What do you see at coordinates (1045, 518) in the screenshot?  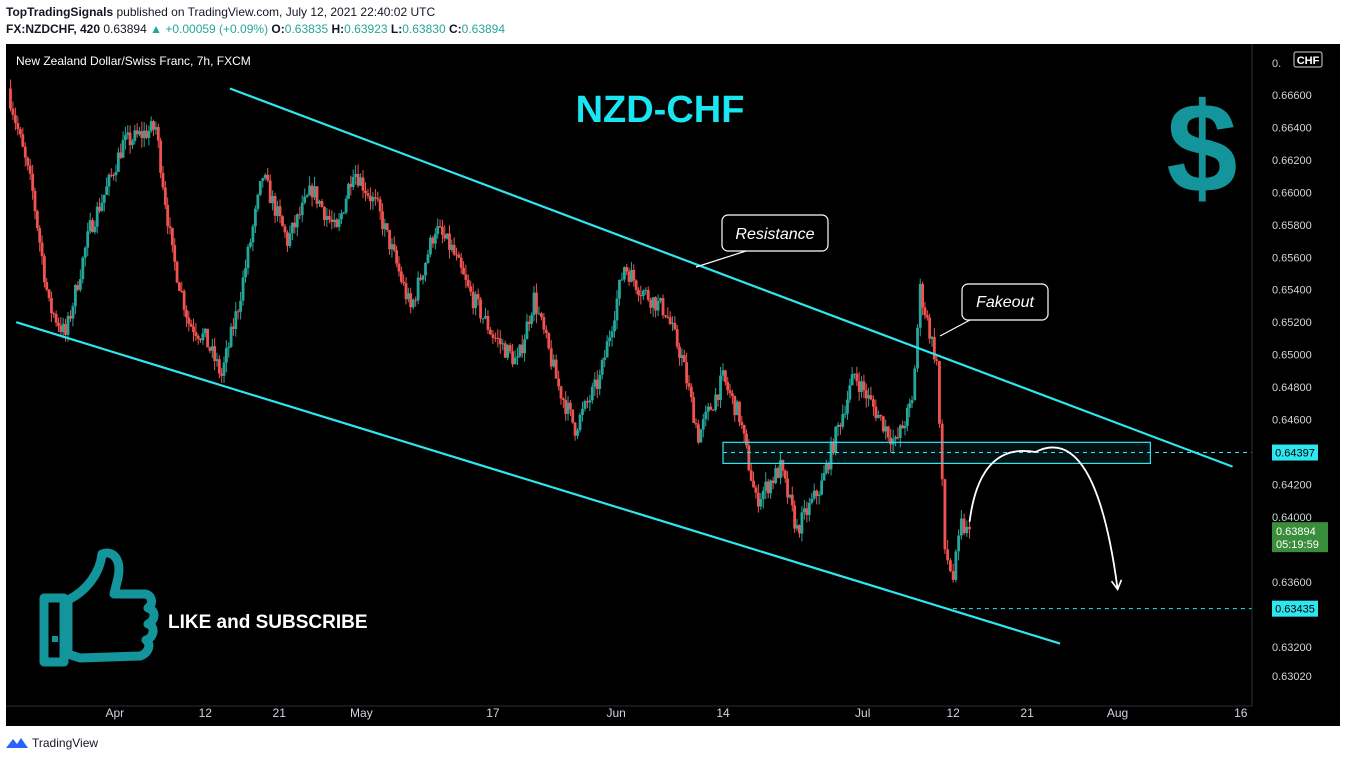 I see `projection-arrow` at bounding box center [1045, 518].